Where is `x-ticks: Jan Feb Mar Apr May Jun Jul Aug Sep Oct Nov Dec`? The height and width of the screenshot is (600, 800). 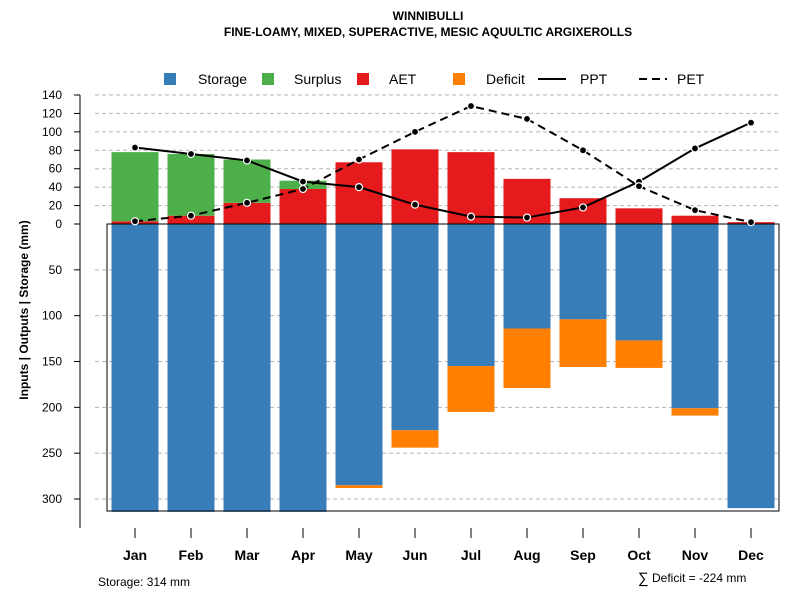 x-ticks: Jan Feb Mar Apr May Jun Jul Aug Sep Oct Nov Dec is located at coordinates (443, 545).